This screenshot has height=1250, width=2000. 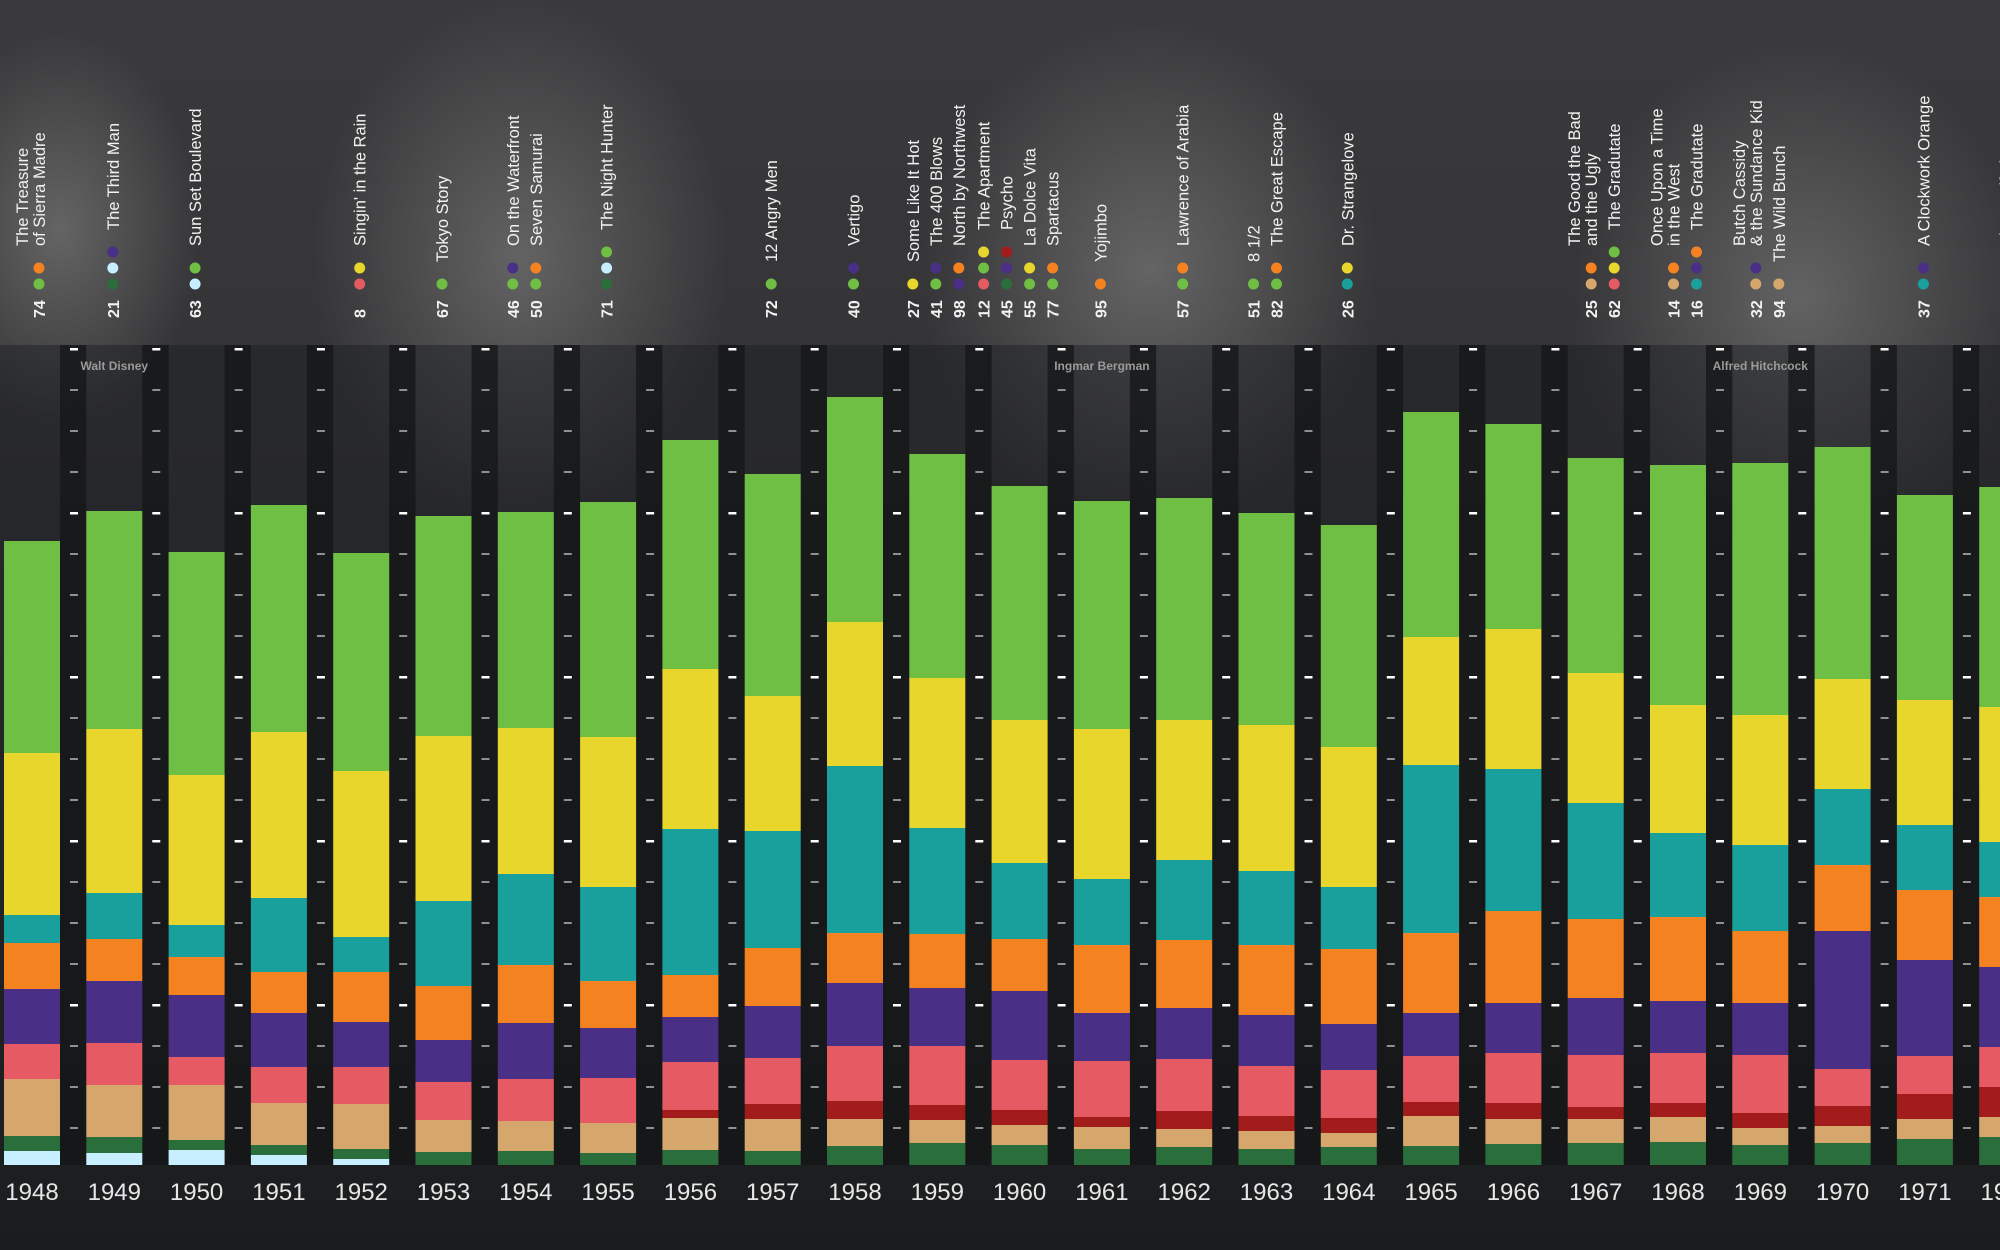 I want to click on film-entry: 63 Sun Set Boulevard, so click(x=196, y=213).